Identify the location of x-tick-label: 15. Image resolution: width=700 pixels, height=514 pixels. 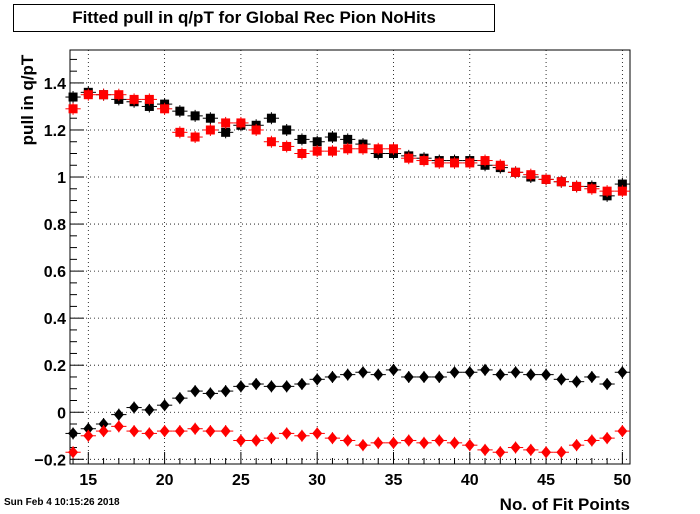
(88, 480).